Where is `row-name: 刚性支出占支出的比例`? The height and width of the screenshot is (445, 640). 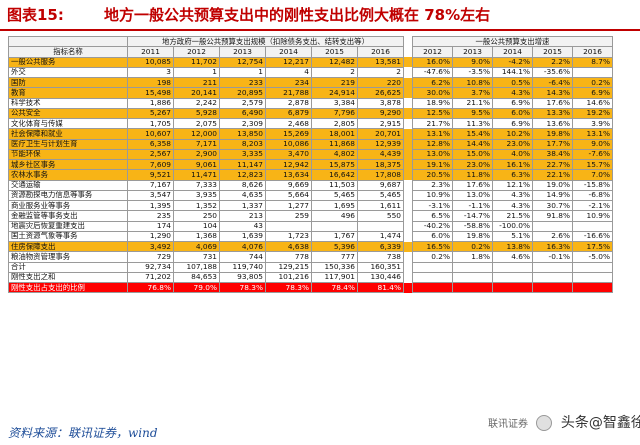
row-name: 刚性支出占支出的比例 is located at coordinates (68, 287).